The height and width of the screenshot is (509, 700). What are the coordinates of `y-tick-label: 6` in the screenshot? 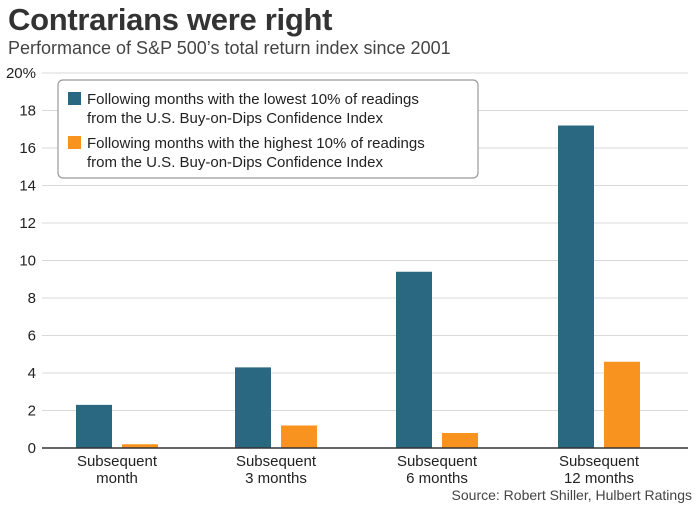 It's located at (32, 336).